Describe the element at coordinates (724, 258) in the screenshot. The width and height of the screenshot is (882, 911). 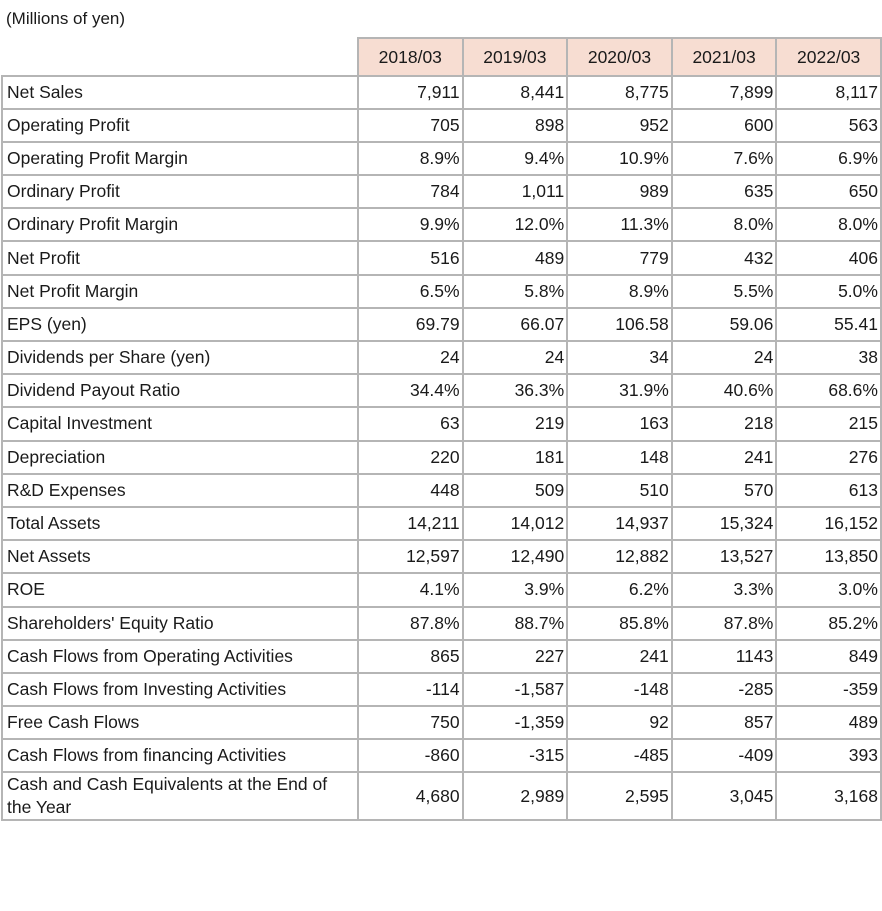
I see `value-cell: 432` at that location.